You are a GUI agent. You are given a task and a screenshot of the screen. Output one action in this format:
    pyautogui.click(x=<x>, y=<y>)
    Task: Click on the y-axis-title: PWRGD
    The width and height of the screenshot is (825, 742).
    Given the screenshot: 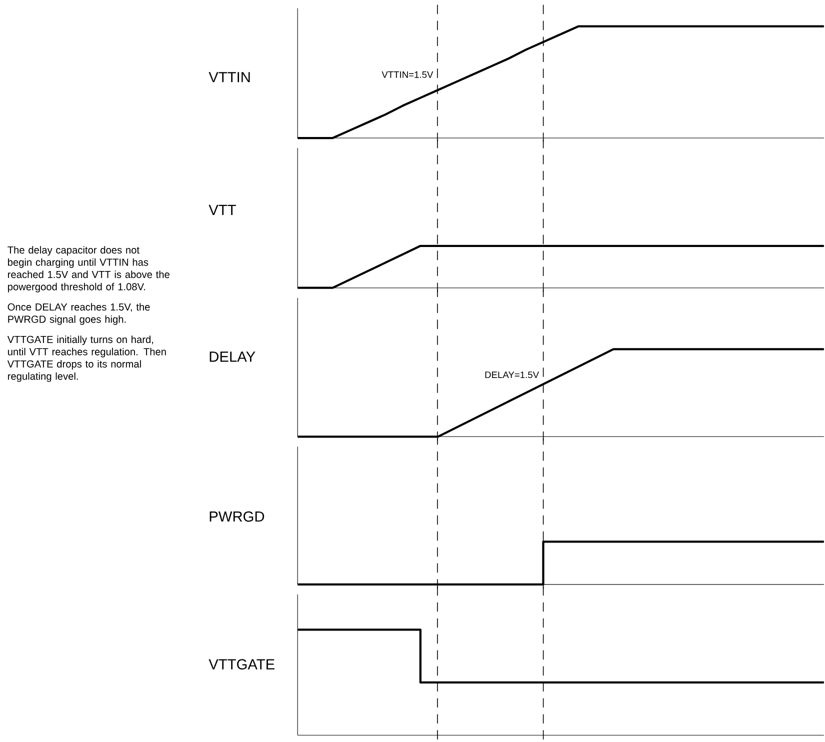 What is the action you would take?
    pyautogui.click(x=237, y=516)
    